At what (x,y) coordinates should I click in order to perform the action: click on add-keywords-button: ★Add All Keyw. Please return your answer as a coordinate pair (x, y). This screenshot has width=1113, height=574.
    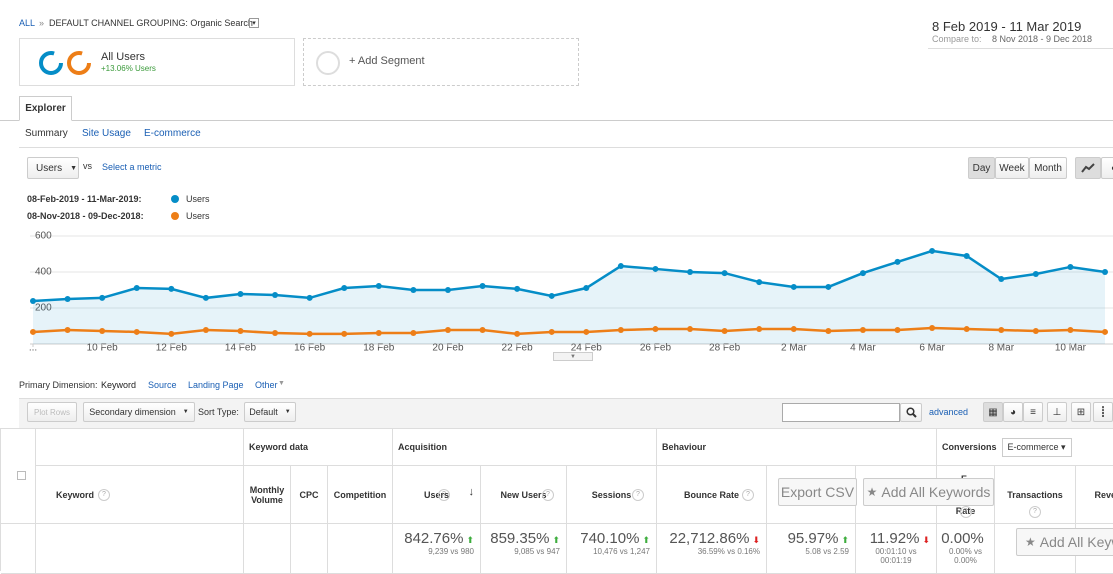
    Looking at the image, I should click on (1064, 542).